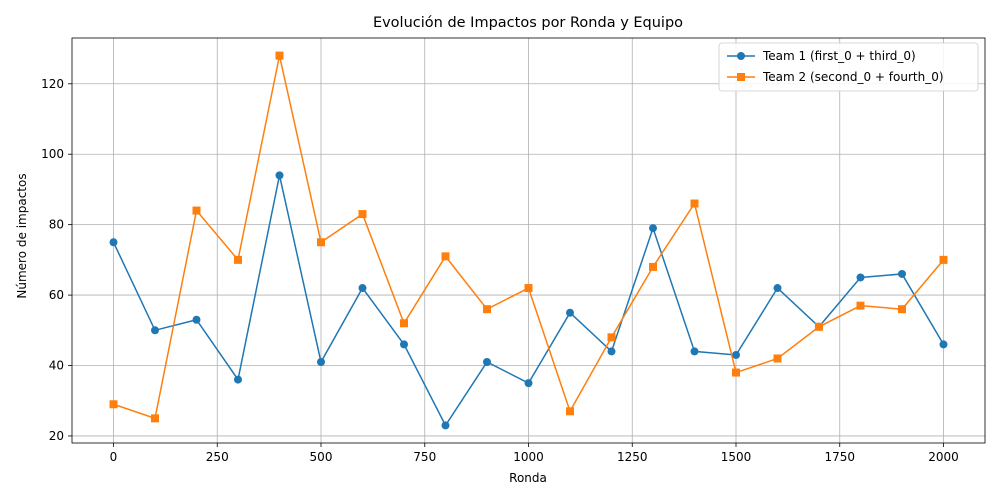  Describe the element at coordinates (632, 457) in the screenshot. I see `x-tick-label: 1250` at that location.